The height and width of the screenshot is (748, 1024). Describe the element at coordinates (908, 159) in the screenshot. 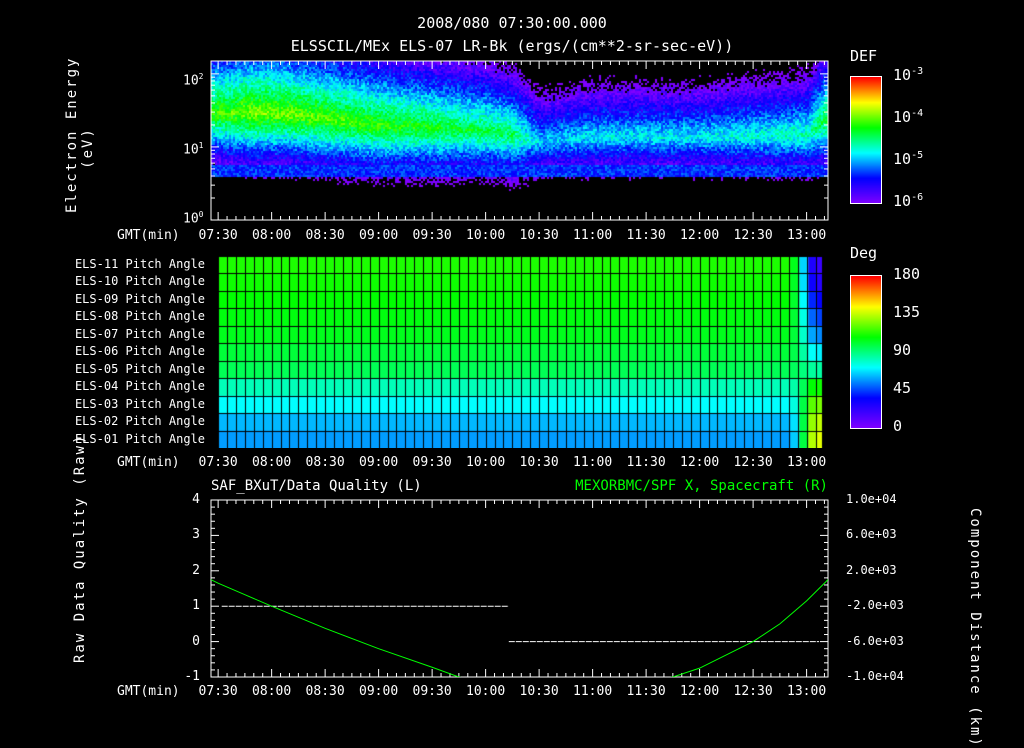

I see `colorbar1-tick: 10-5` at that location.